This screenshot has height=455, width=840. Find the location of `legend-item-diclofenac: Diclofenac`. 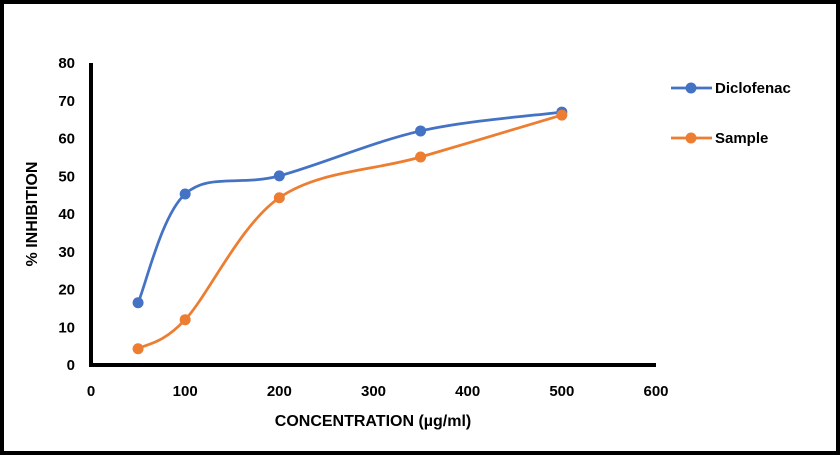

legend-item-diclofenac: Diclofenac is located at coordinates (731, 88).